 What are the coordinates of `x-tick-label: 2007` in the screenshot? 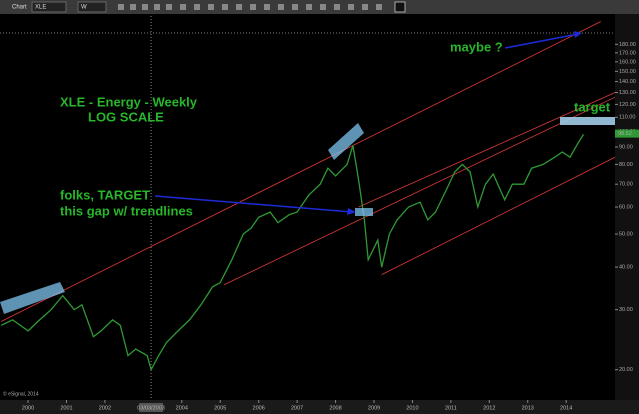 It's located at (297, 408).